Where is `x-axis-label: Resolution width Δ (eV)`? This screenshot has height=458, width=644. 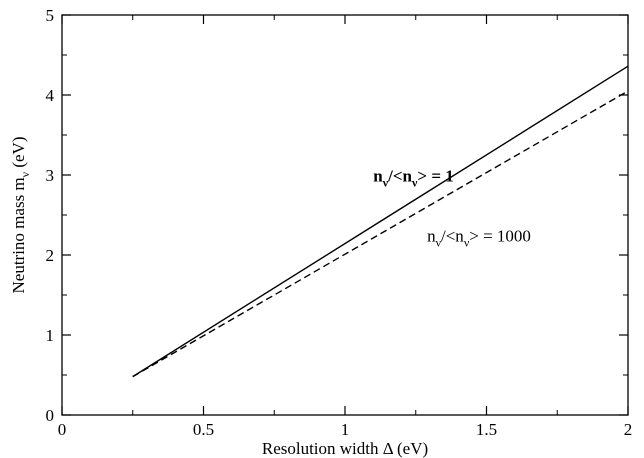 x-axis-label: Resolution width Δ (eV) is located at coordinates (345, 448).